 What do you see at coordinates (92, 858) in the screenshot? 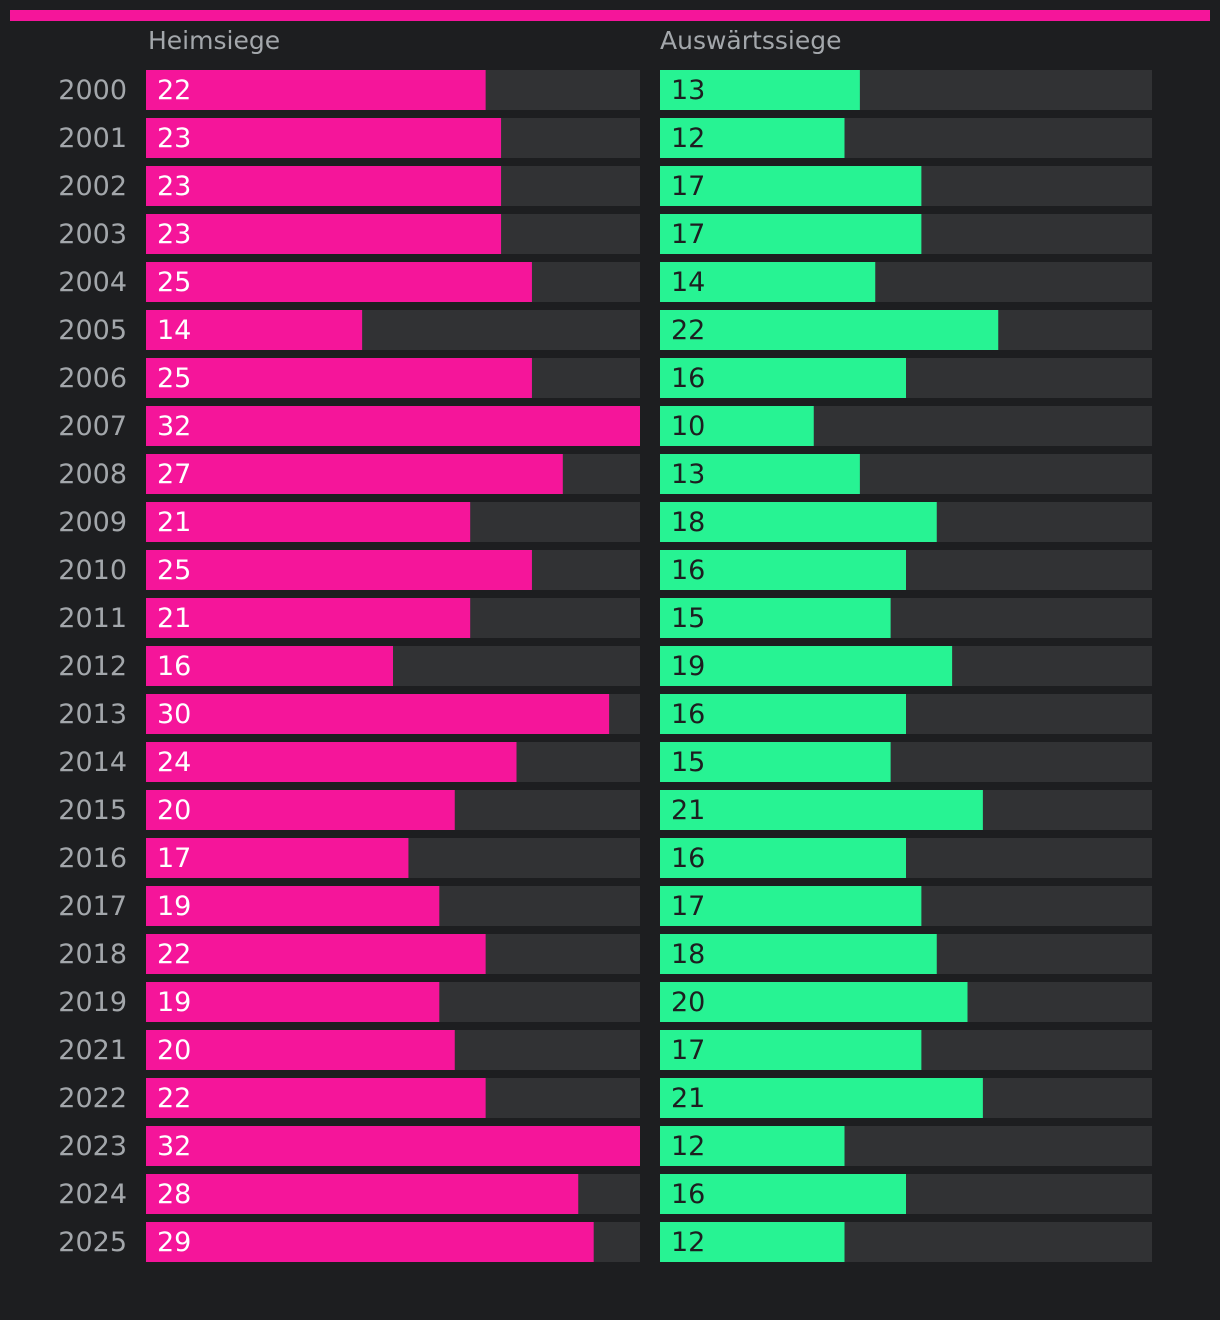
I see `year-label: 2016` at bounding box center [92, 858].